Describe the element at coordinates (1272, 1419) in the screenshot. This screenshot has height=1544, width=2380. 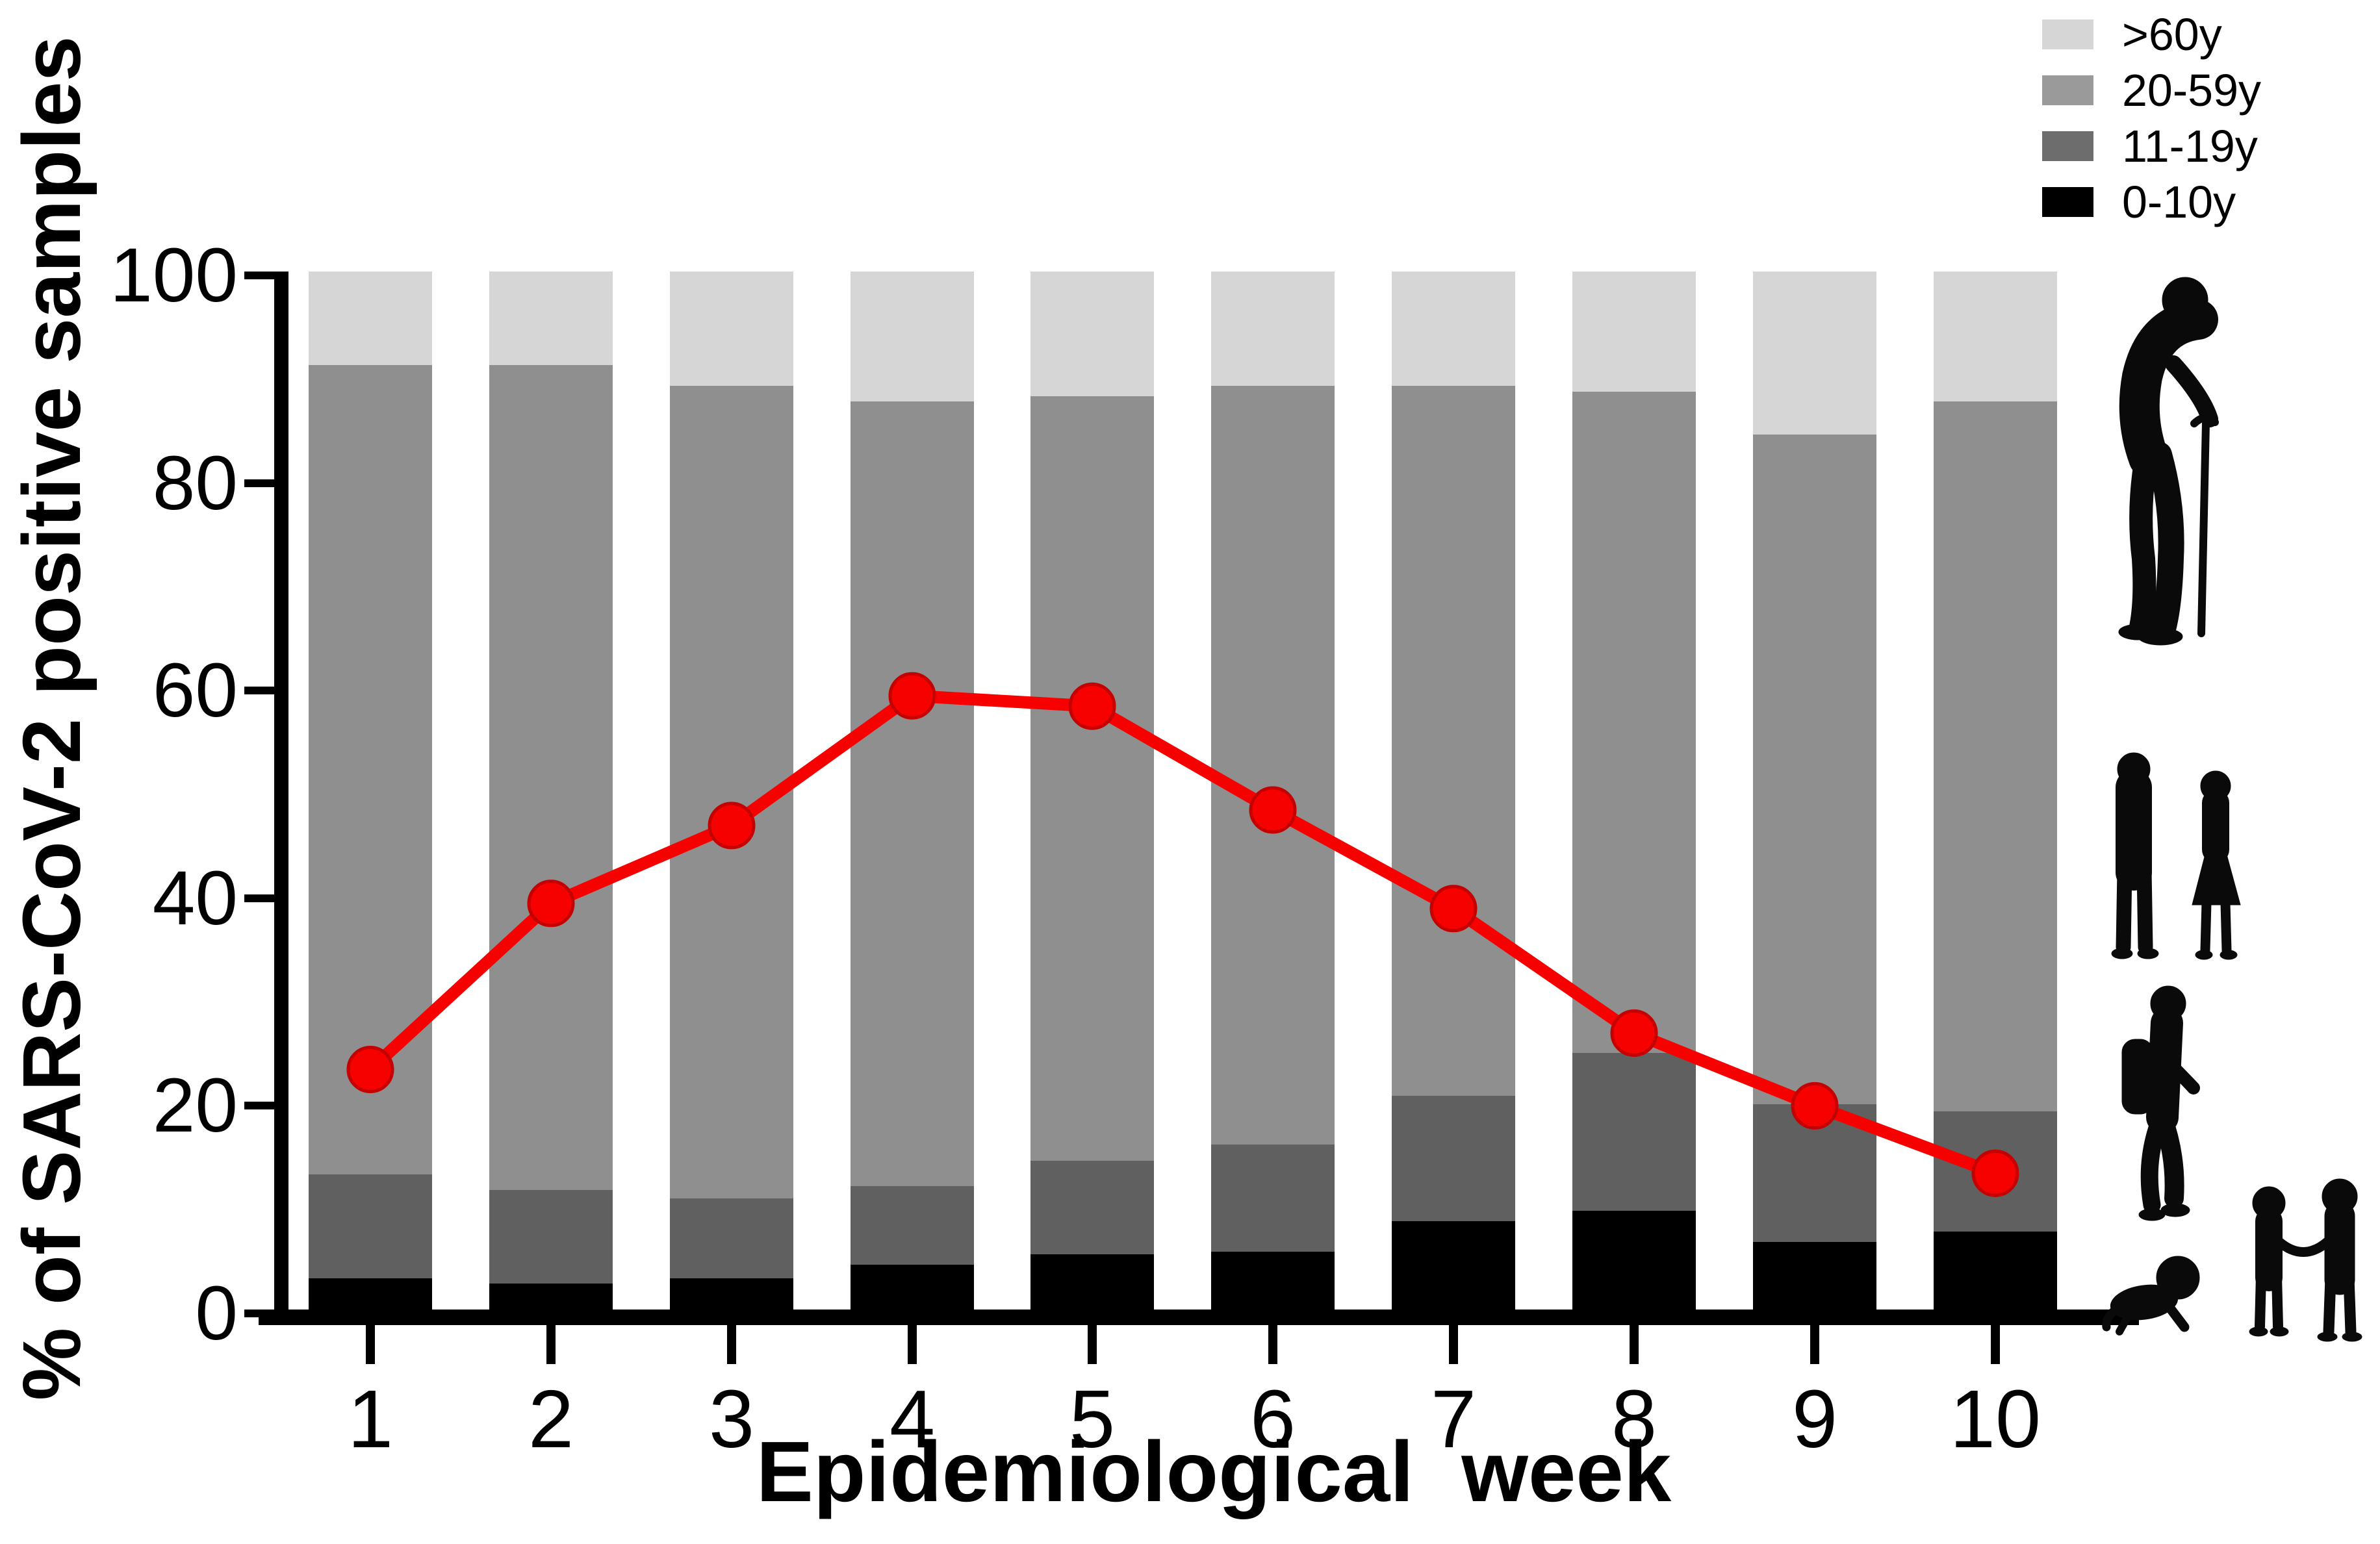
I see `x-tick-label-week-6: 6` at that location.